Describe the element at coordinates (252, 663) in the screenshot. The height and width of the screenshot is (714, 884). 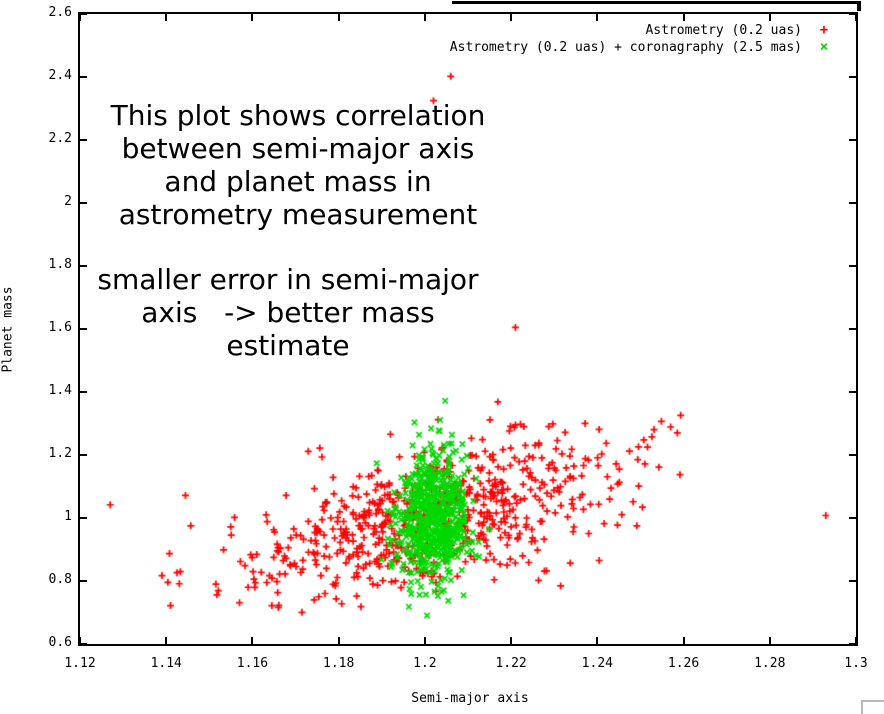
I see `x-tick-label: 1.16` at that location.